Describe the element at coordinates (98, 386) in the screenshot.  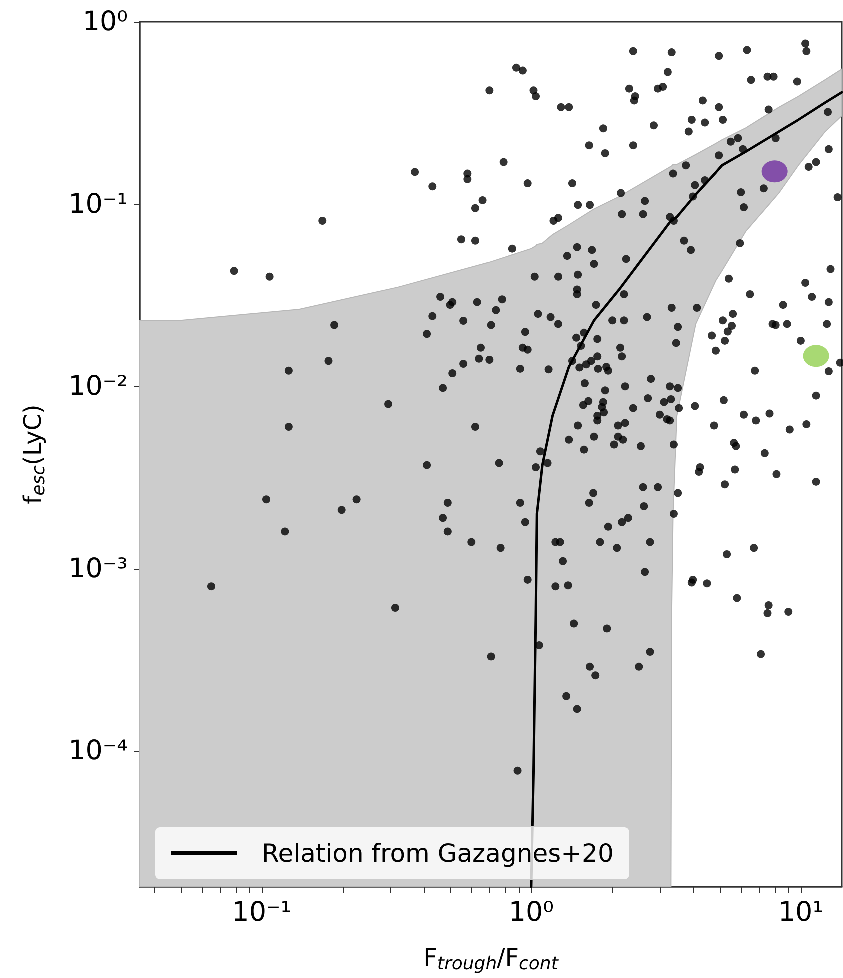
I see `y-tick-label: 10⁻²` at that location.